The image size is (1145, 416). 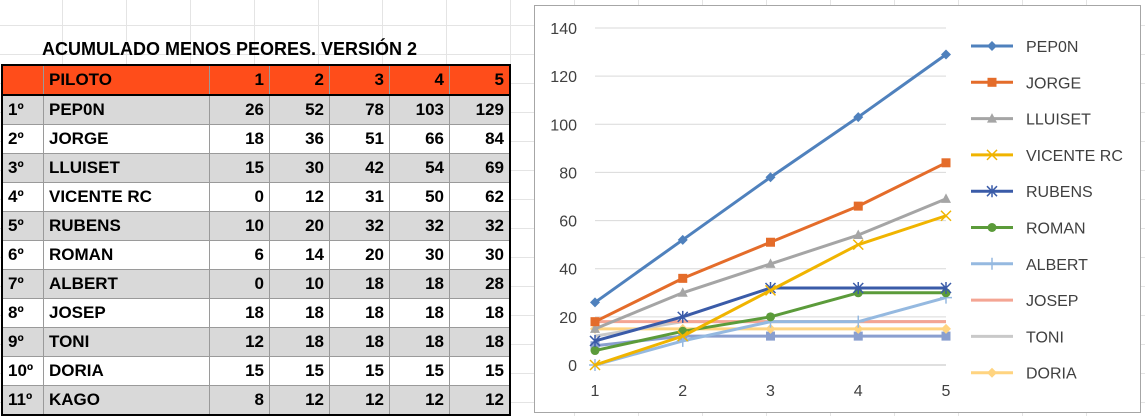 What do you see at coordinates (359, 80) in the screenshot?
I see `header-cell-race-3: 3` at bounding box center [359, 80].